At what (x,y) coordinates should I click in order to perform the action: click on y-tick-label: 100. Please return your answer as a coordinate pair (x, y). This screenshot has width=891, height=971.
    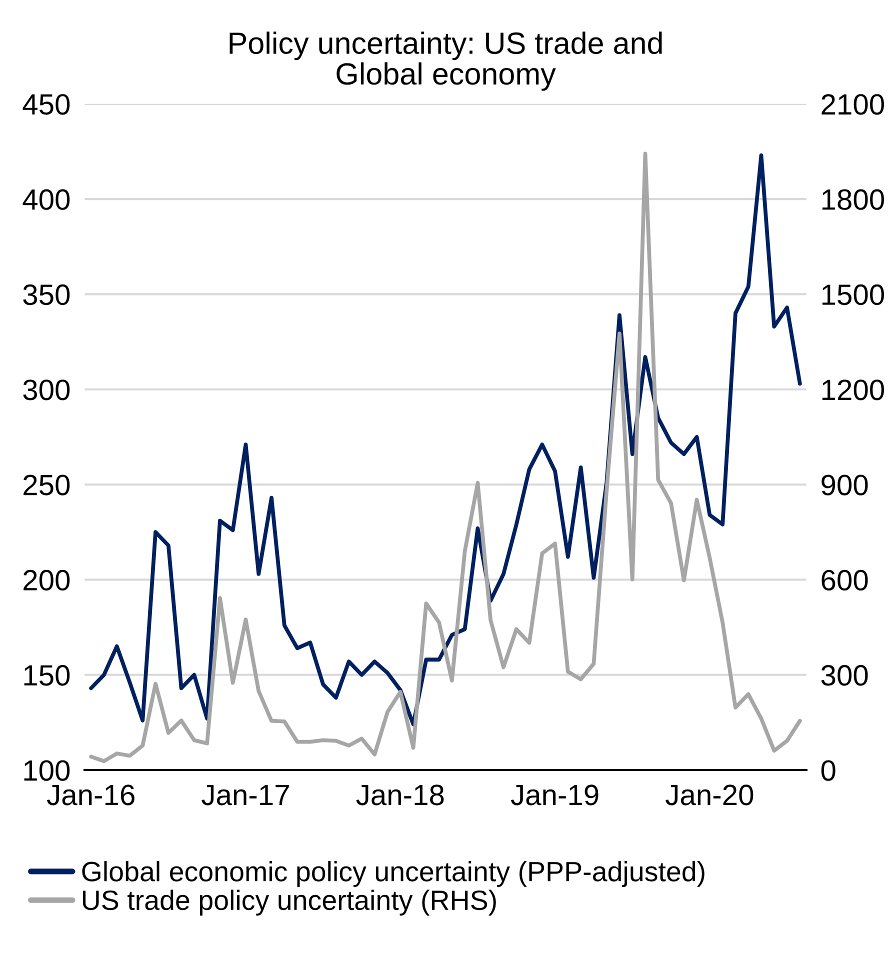
    Looking at the image, I should click on (47, 770).